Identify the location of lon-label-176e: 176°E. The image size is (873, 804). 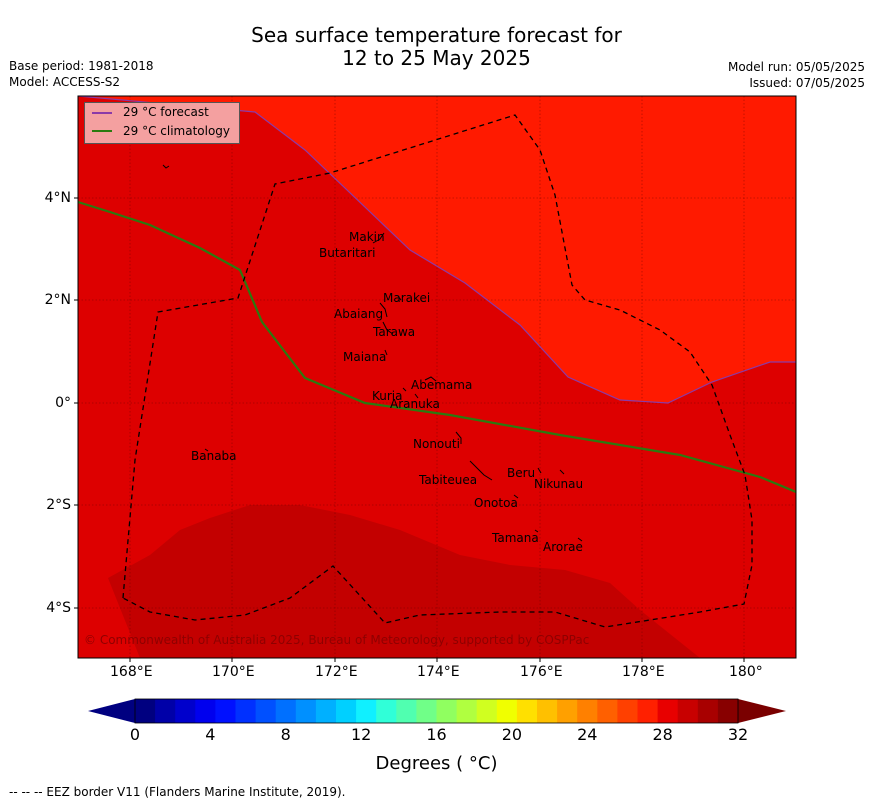
(541, 672).